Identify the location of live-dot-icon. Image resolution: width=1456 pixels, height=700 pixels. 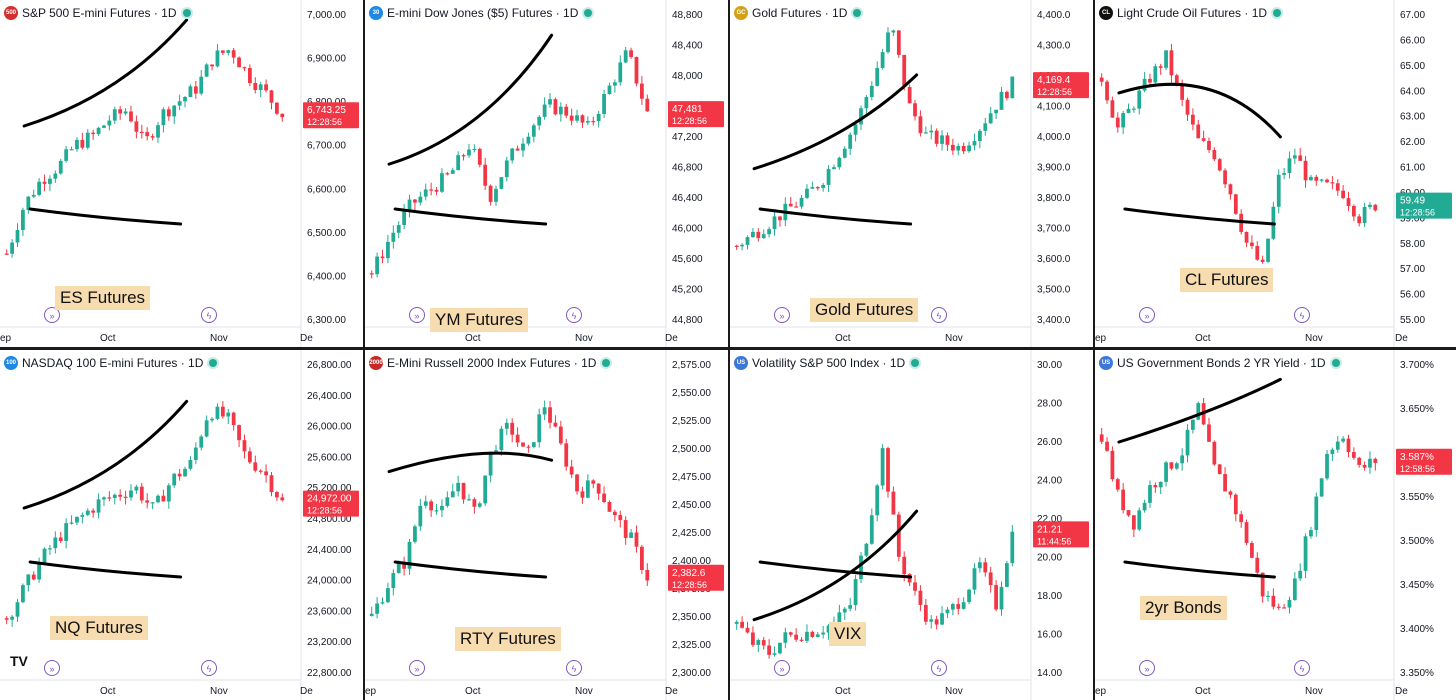
(606, 363).